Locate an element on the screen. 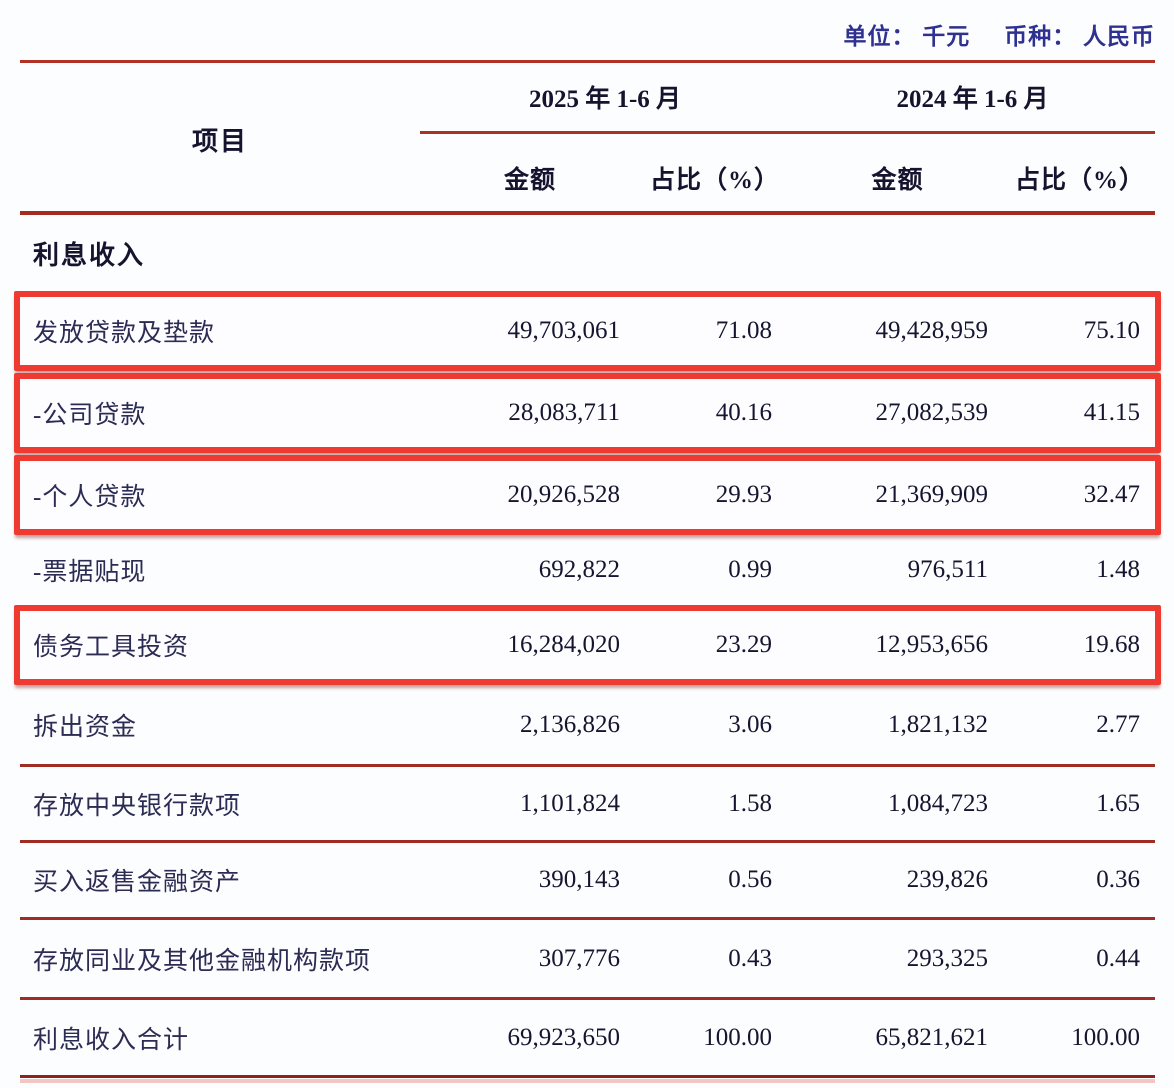 The height and width of the screenshot is (1088, 1174). table-row-highlighted: 债务工具投资 16,284,020 23.29 12,953,656 19.68 is located at coordinates (587, 645).